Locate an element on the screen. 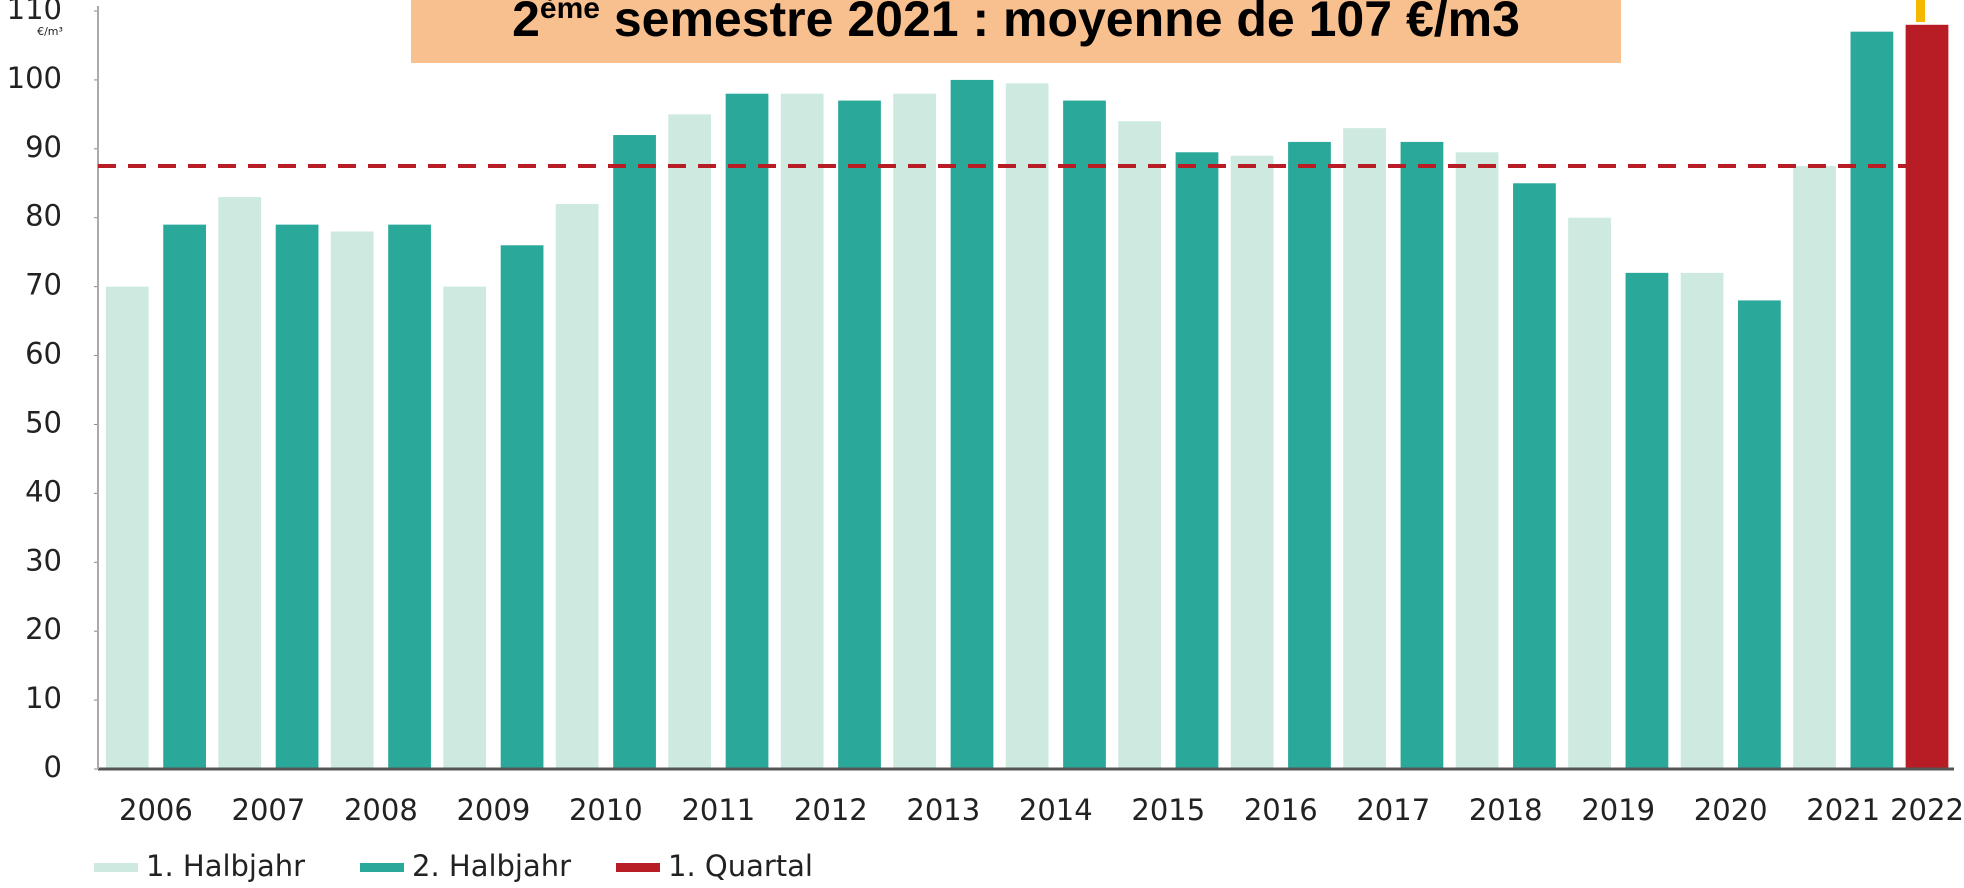  y-tick-label: 80 is located at coordinates (43, 216).